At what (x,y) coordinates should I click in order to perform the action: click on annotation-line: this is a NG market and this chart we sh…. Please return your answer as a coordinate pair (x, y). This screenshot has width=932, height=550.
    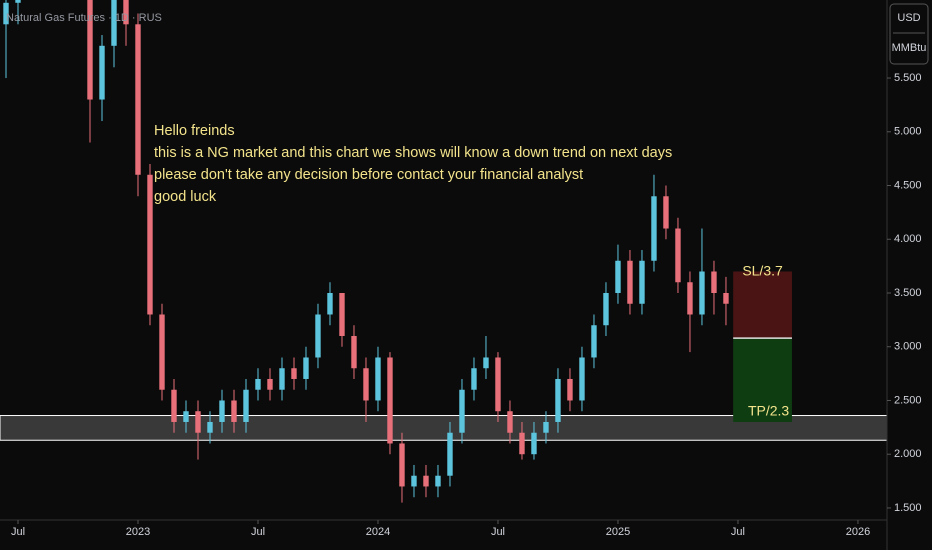
    Looking at the image, I should click on (413, 153).